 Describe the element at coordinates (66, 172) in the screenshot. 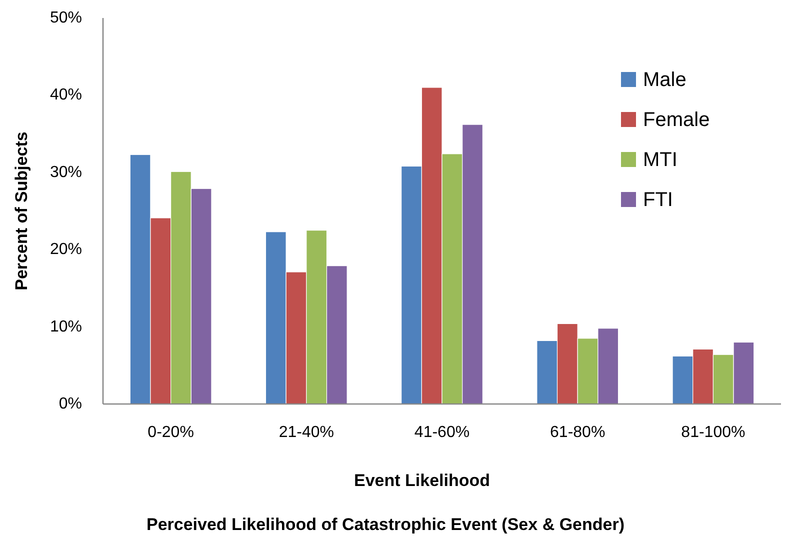

I see `y-tick-label: 30%` at that location.